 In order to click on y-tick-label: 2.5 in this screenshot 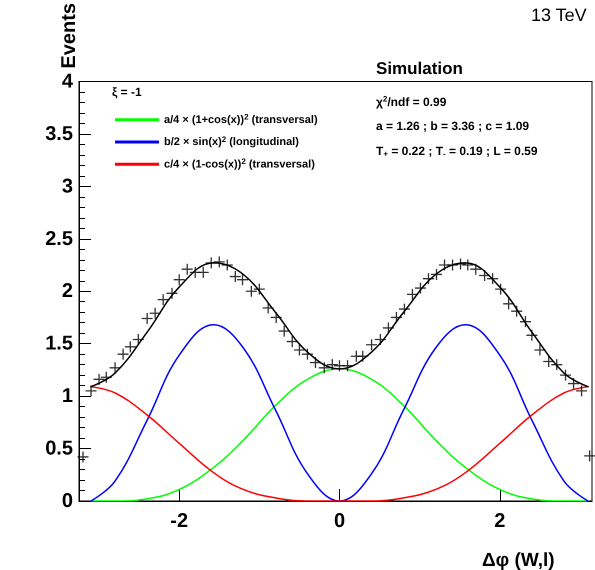, I will do `click(59, 239)`.